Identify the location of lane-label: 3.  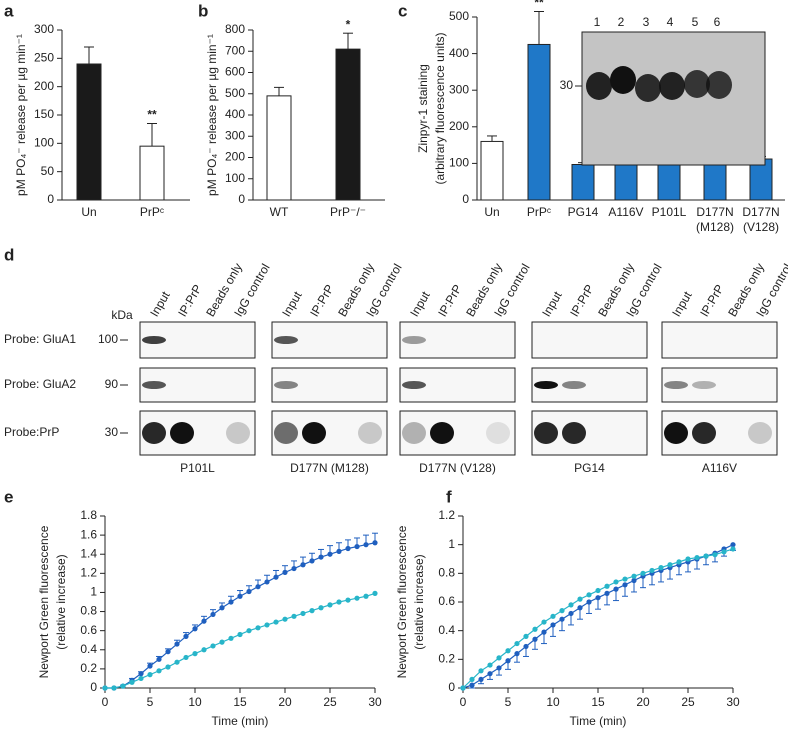
(646, 22).